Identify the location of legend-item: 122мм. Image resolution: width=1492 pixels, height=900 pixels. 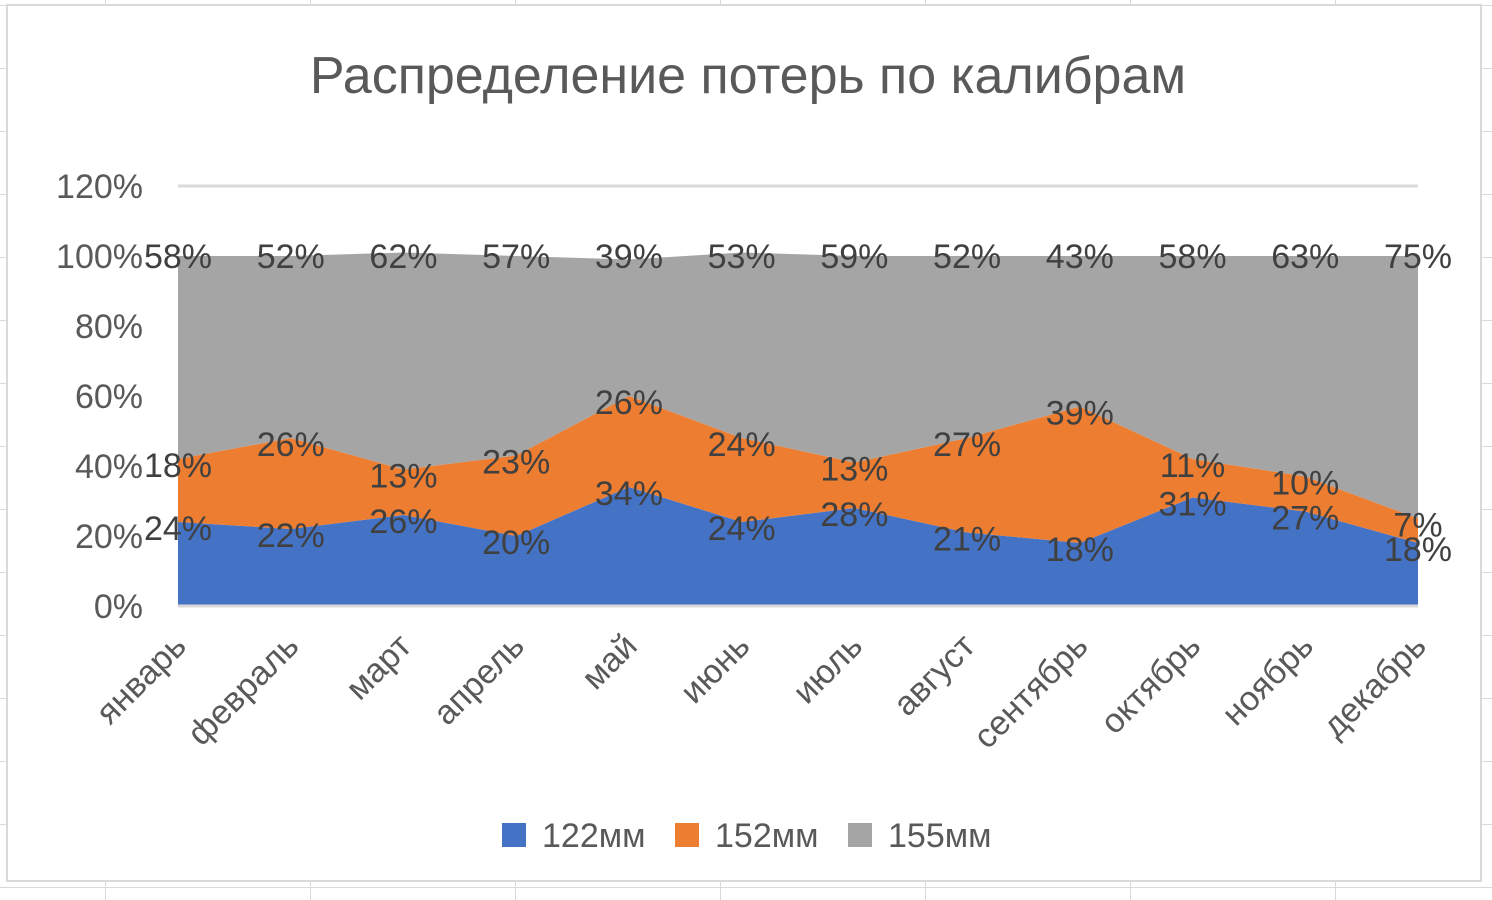
(573, 836).